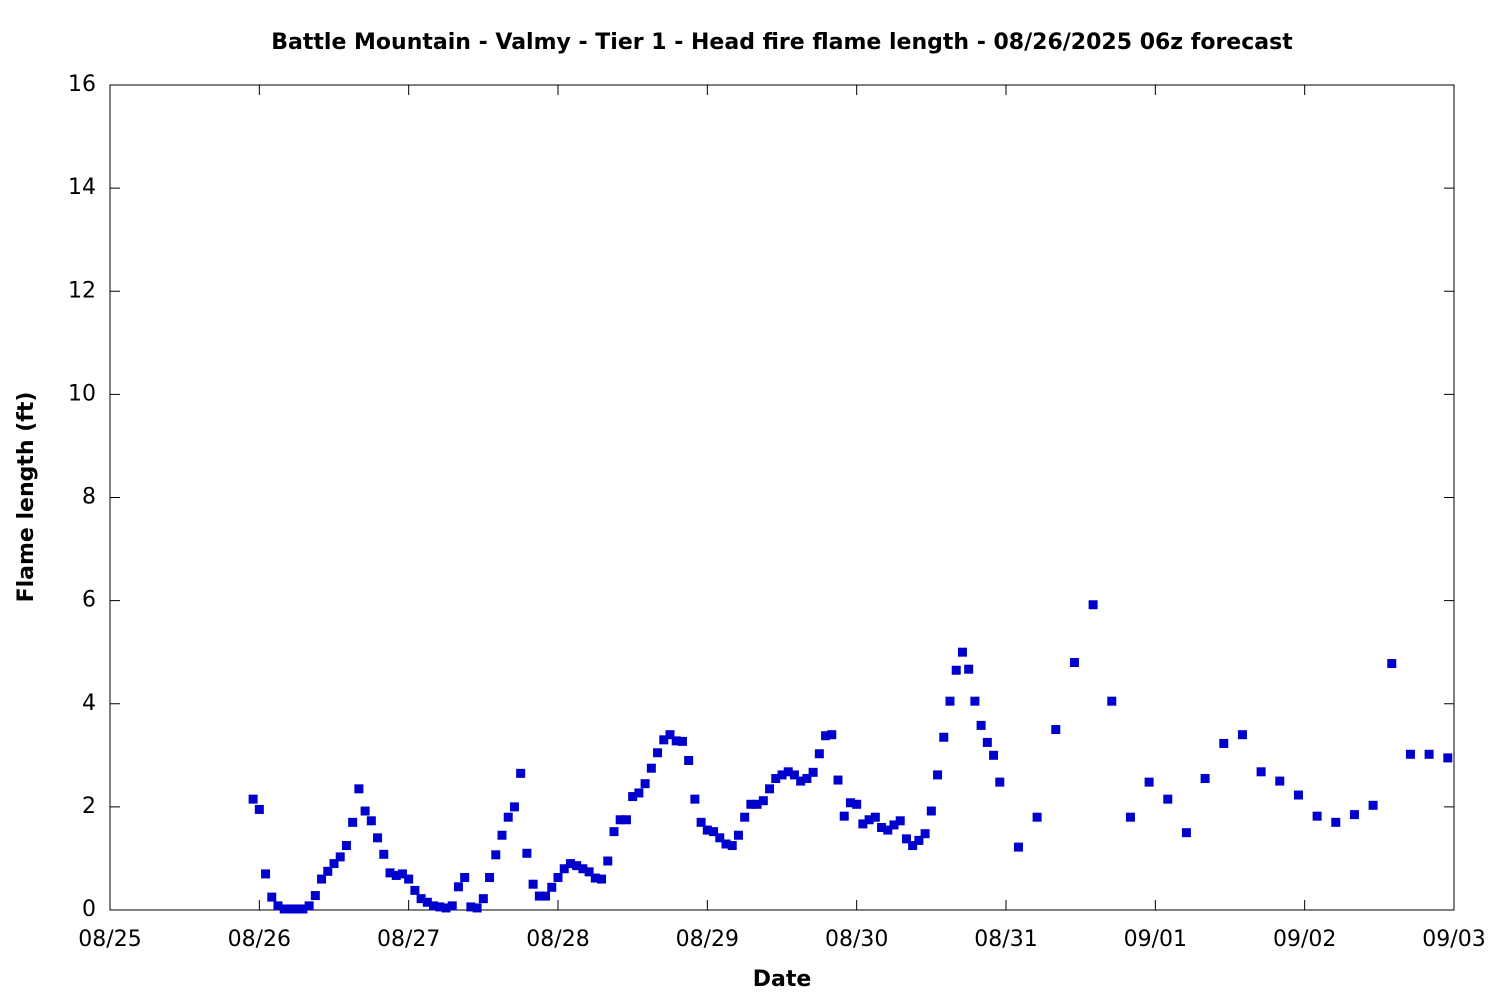  What do you see at coordinates (82, 187) in the screenshot?
I see `y-tick-label: 14` at bounding box center [82, 187].